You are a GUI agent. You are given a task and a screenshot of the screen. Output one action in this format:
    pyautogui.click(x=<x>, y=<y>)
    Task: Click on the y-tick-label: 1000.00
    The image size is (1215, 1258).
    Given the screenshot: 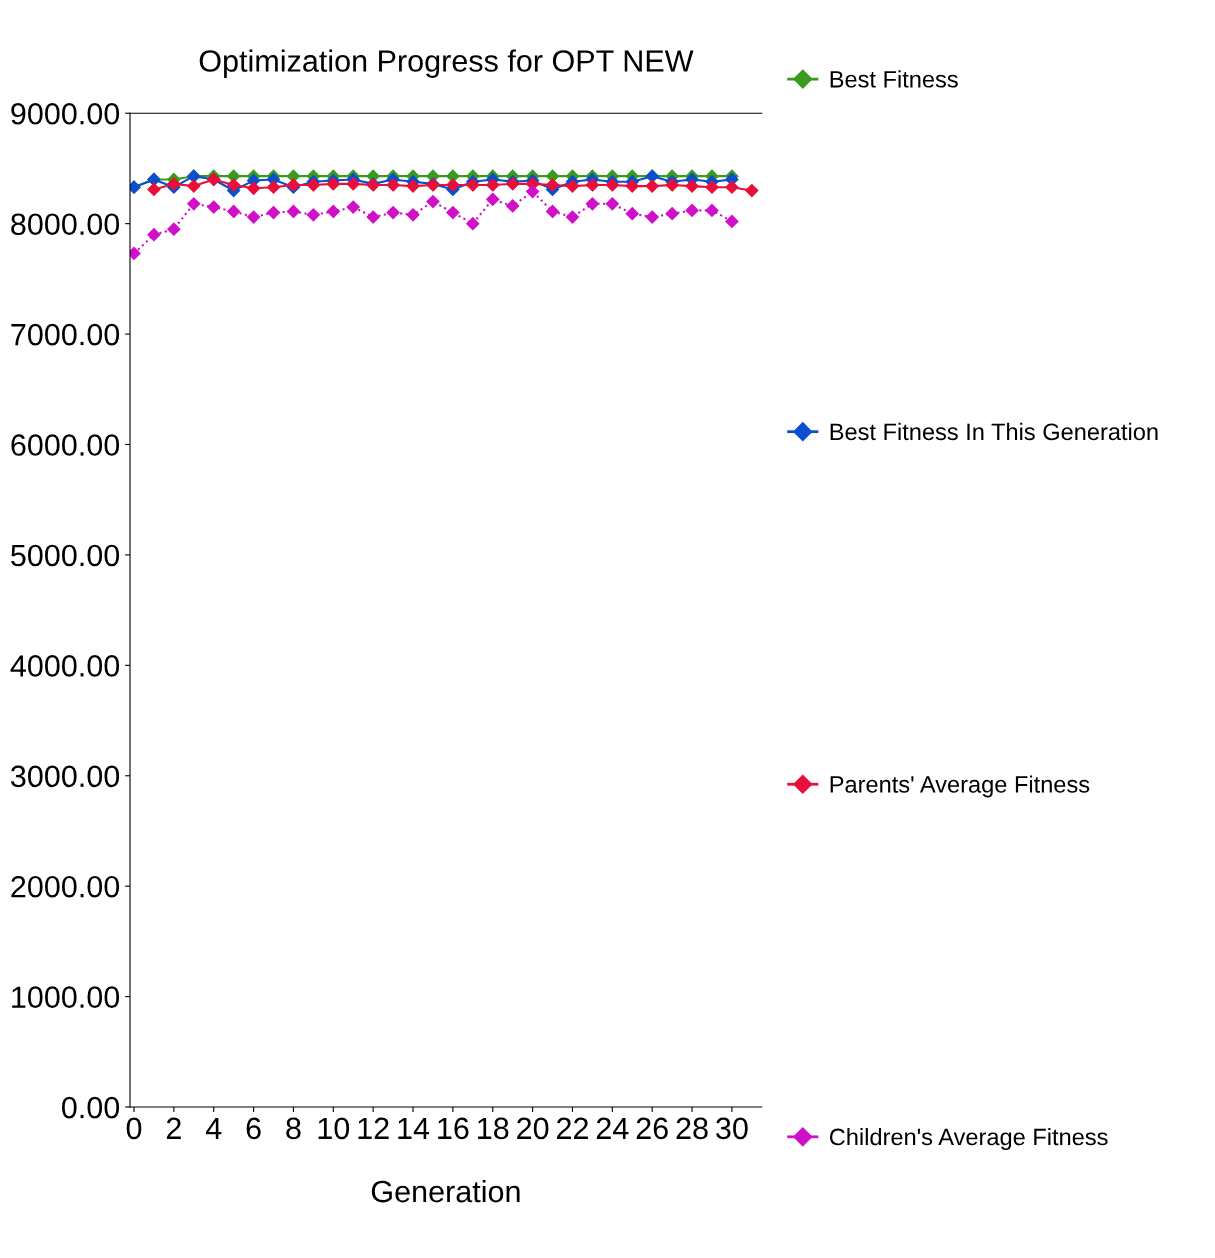 What is the action you would take?
    pyautogui.click(x=66, y=997)
    